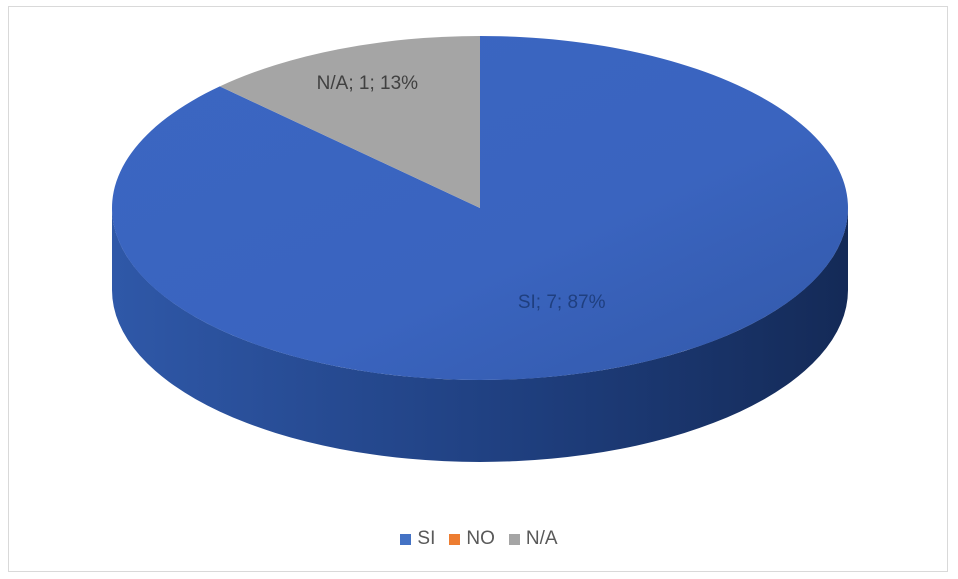  I want to click on legend-swatch-no, so click(455, 539).